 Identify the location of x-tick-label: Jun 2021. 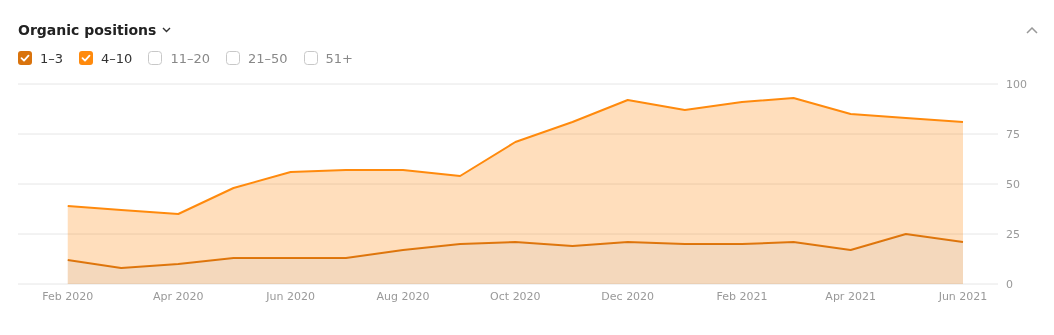
(962, 296).